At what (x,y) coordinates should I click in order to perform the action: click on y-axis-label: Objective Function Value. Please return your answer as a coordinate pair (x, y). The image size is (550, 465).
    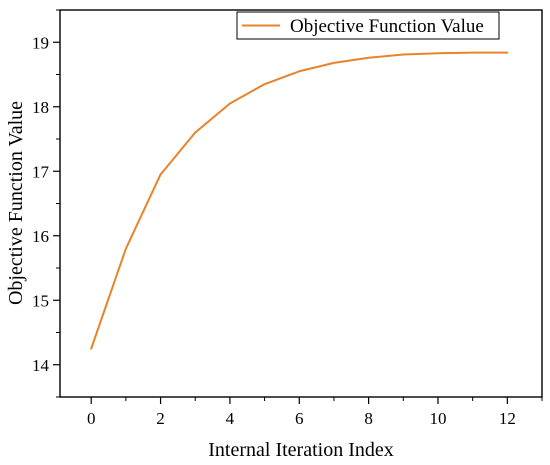
    Looking at the image, I should click on (16, 203).